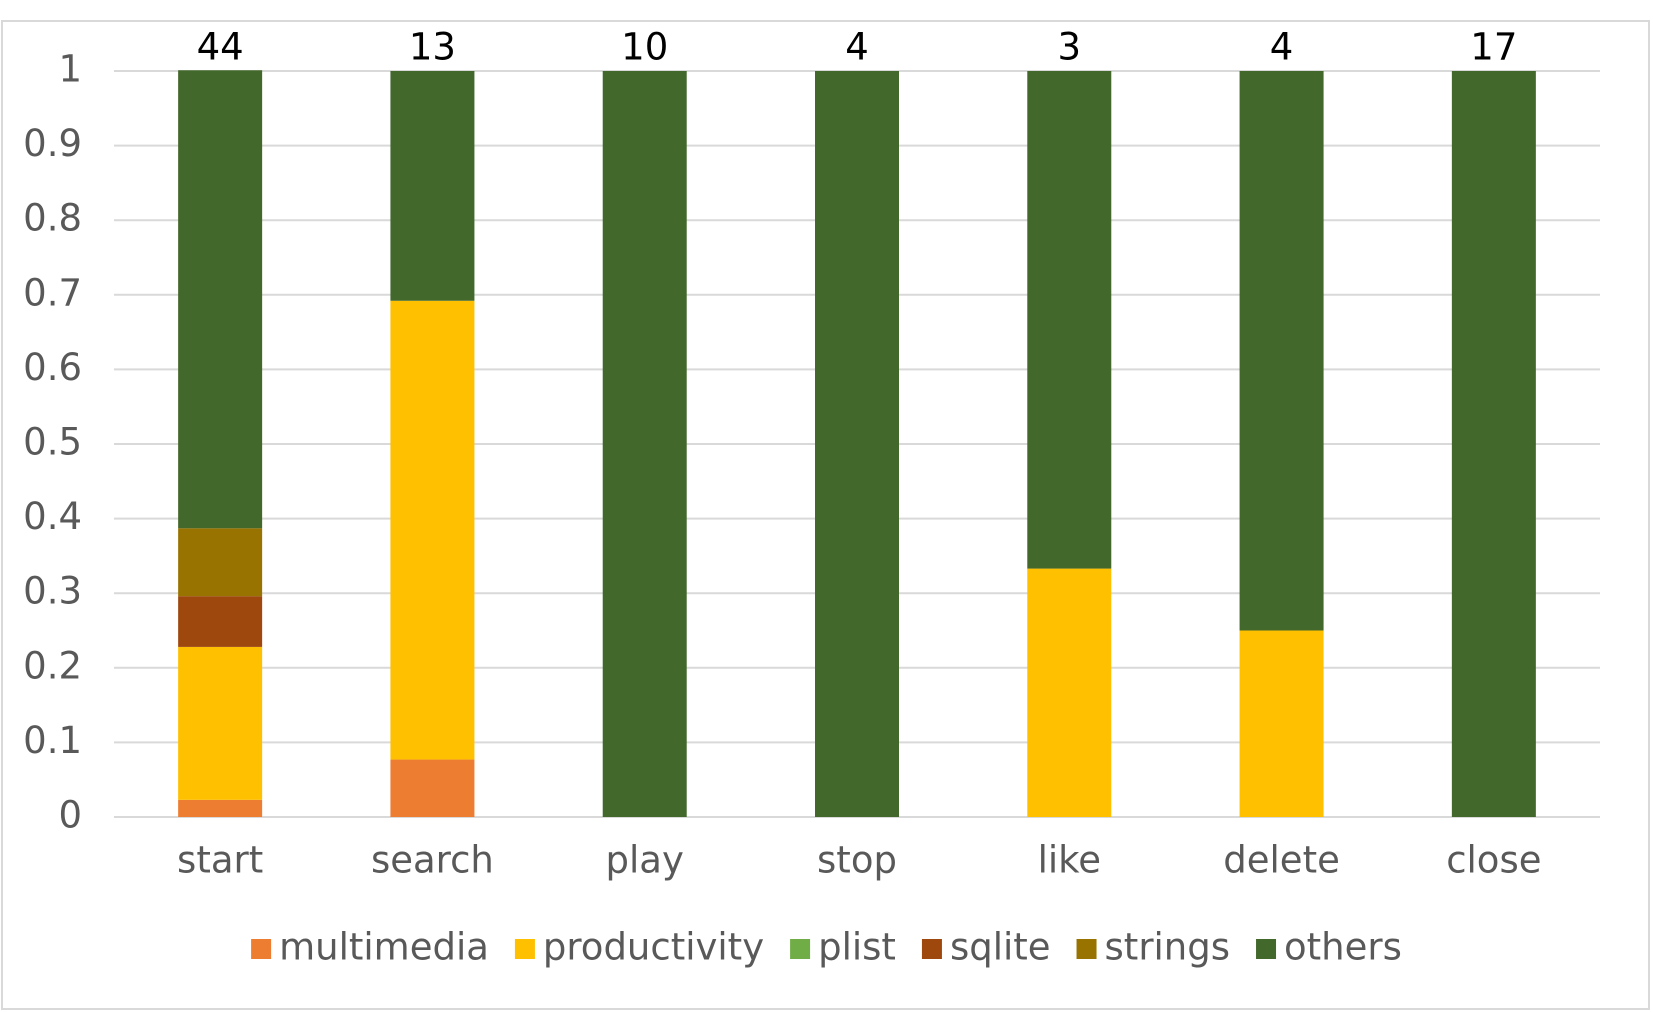  Describe the element at coordinates (1070, 47) in the screenshot. I see `total-label: 3` at that location.